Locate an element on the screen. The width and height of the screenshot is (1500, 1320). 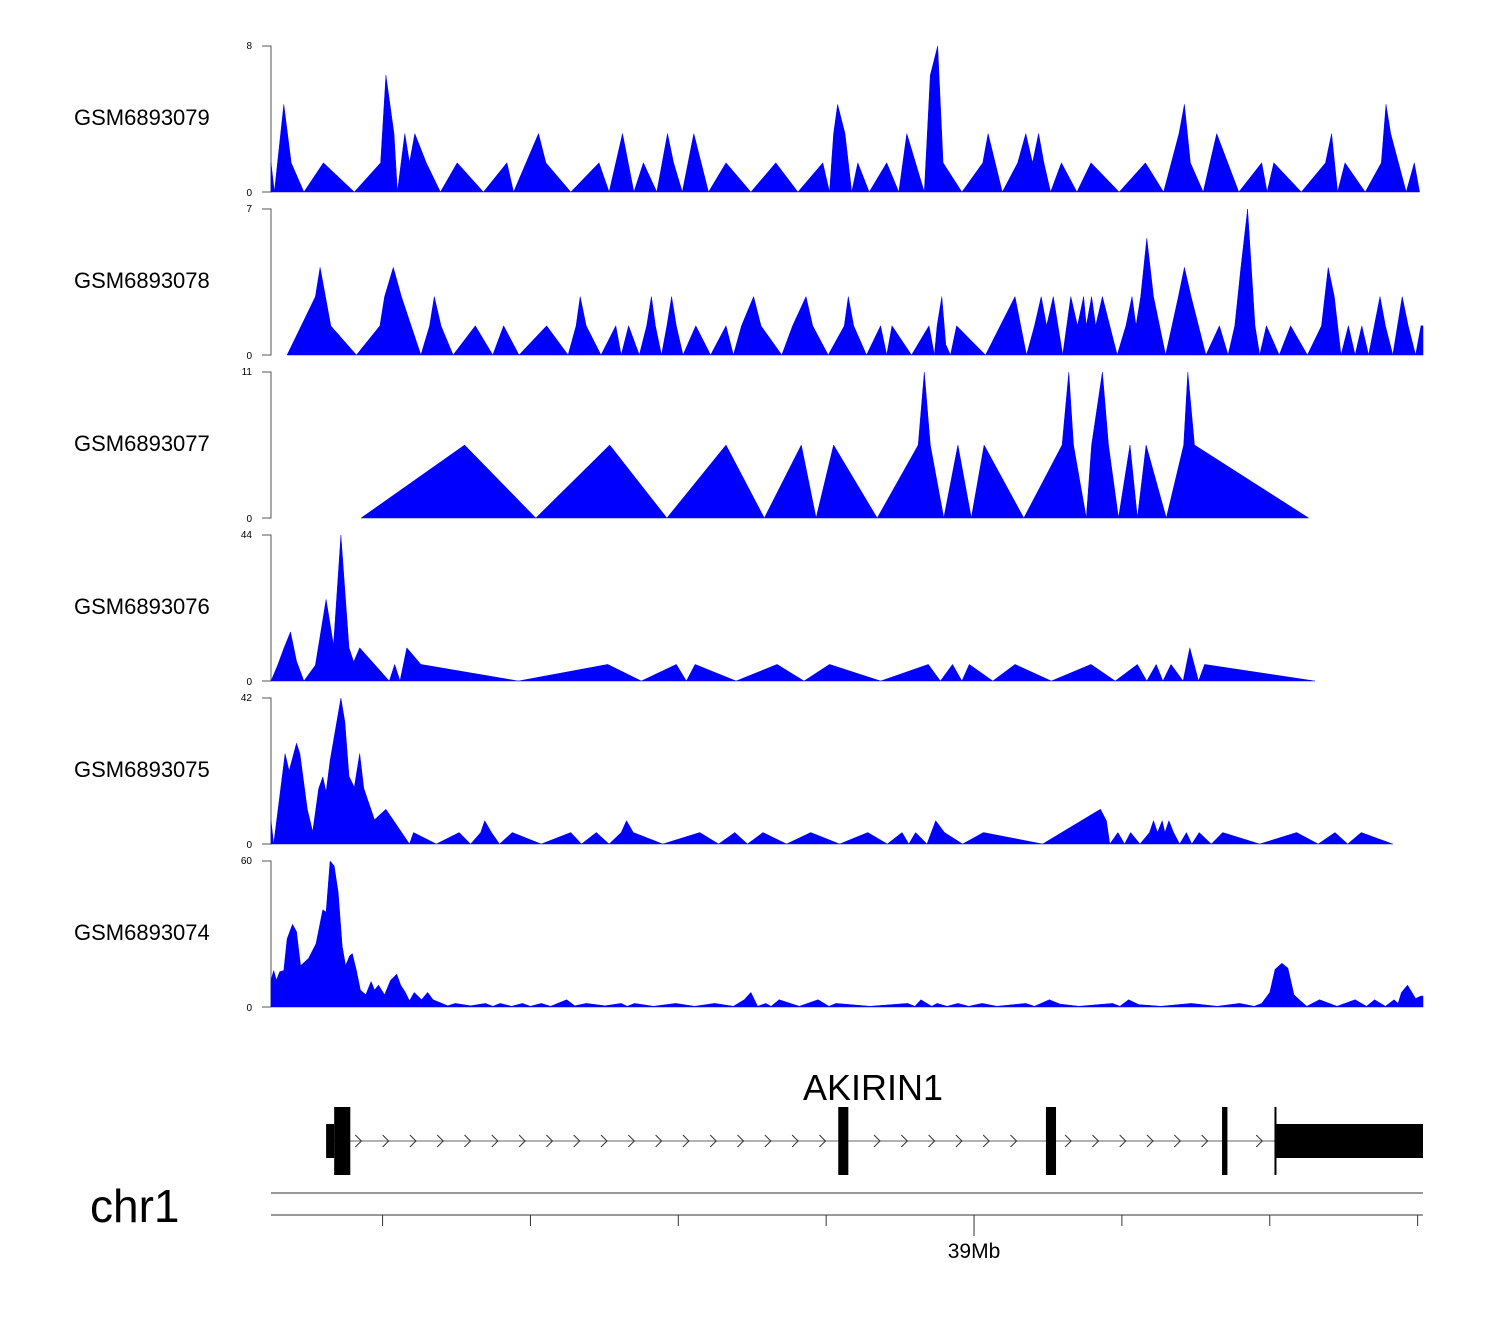
gene-label: AKIRIN1 is located at coordinates (873, 1087).